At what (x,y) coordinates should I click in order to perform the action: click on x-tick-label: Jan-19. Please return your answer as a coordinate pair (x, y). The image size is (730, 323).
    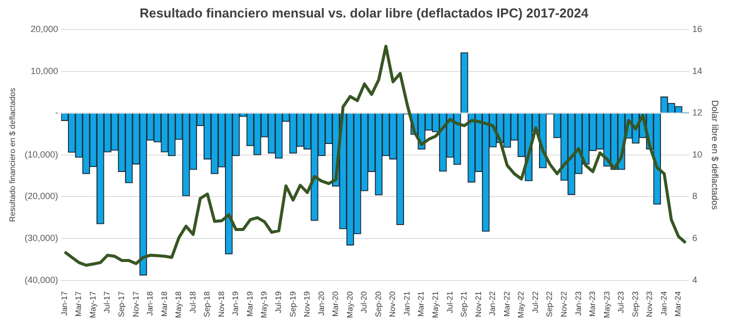
    Looking at the image, I should click on (235, 303).